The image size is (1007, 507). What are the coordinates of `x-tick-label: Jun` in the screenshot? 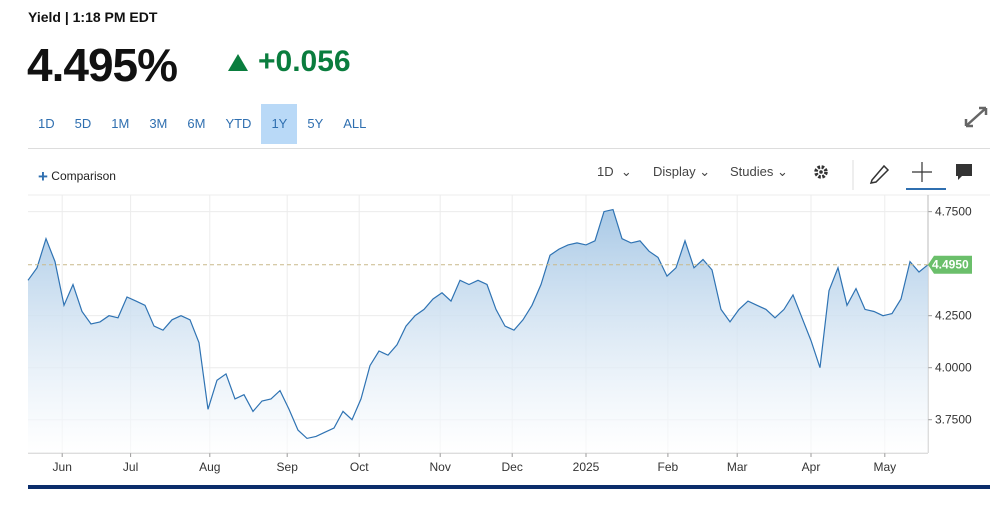 It's located at (62, 467).